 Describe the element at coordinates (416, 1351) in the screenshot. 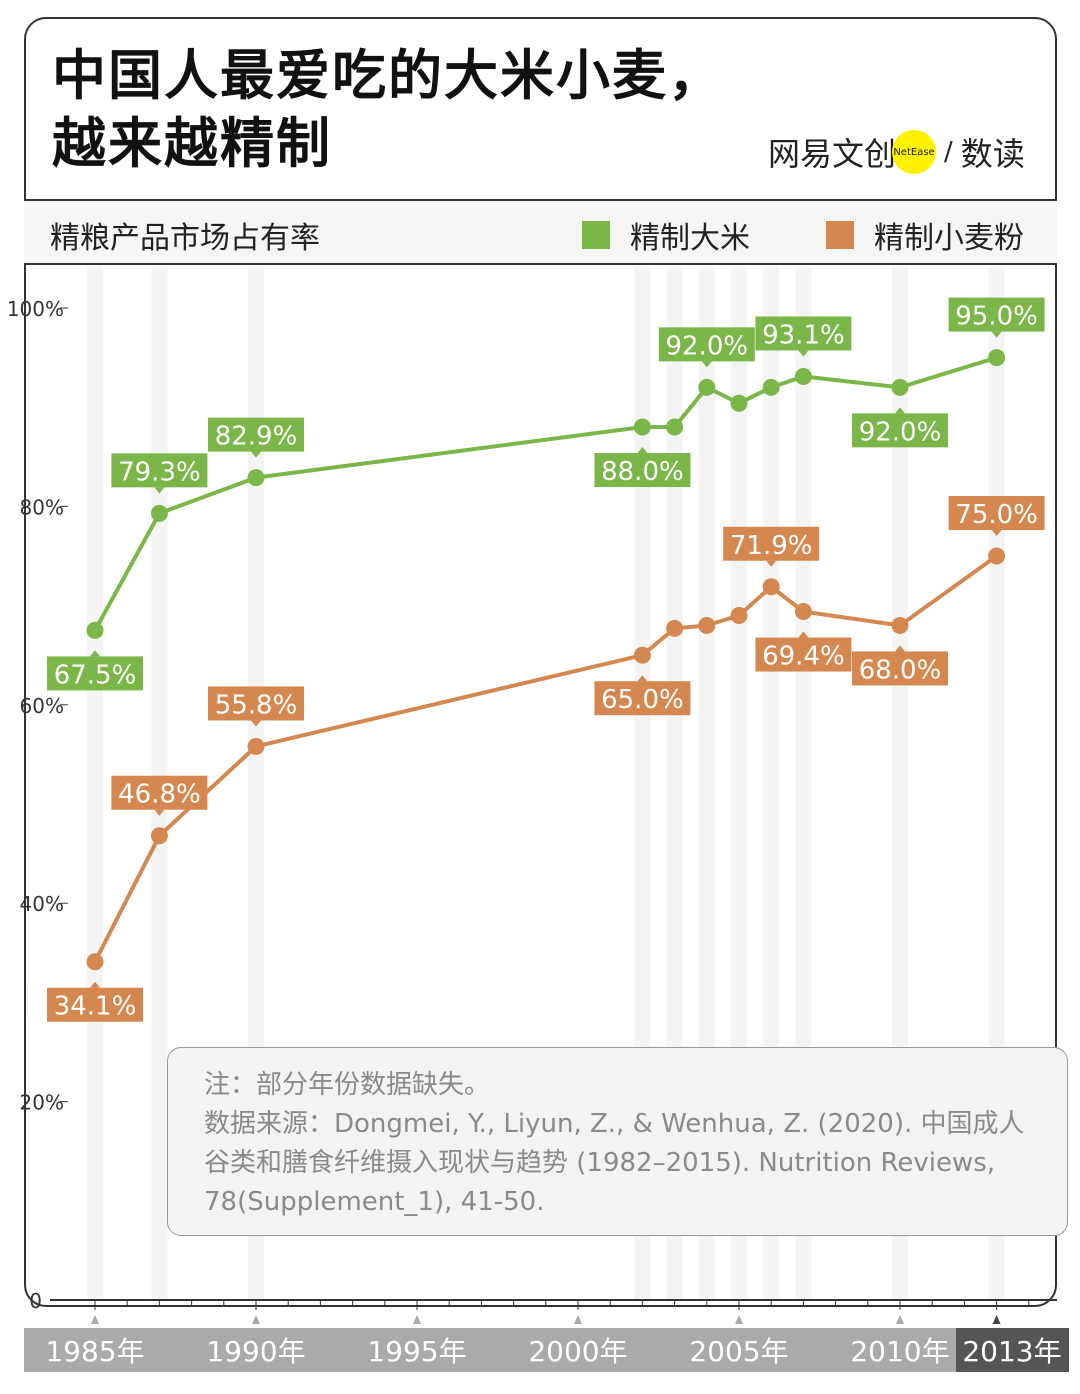

I see `x-tick-label: 1995年` at that location.